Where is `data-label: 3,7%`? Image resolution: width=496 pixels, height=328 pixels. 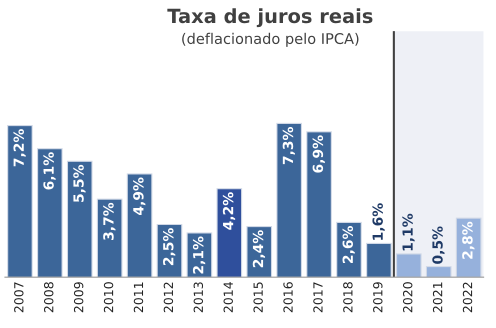 data-label: 3,7% is located at coordinates (109, 221).